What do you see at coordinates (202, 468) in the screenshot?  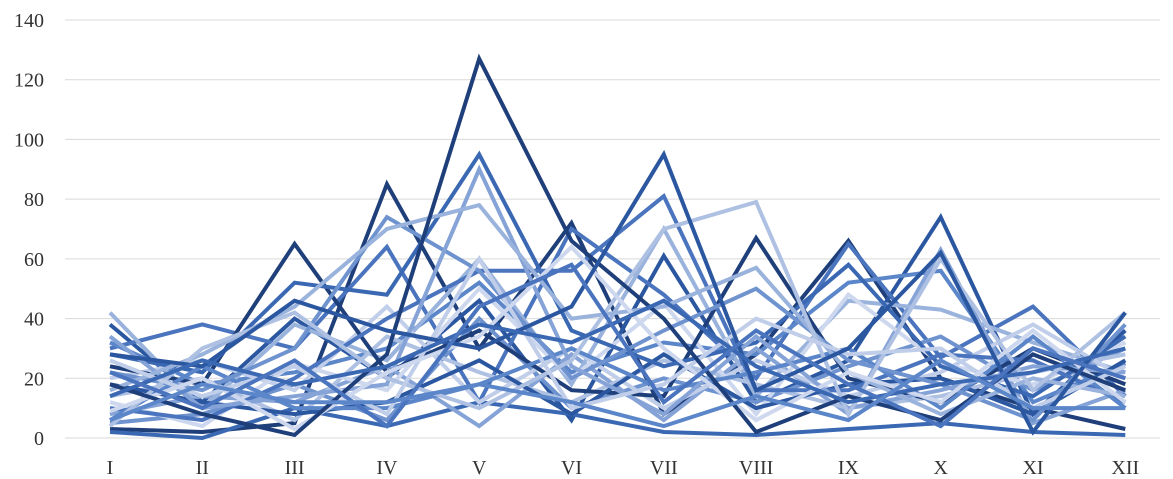 I see `x-tick-label: II` at bounding box center [202, 468].